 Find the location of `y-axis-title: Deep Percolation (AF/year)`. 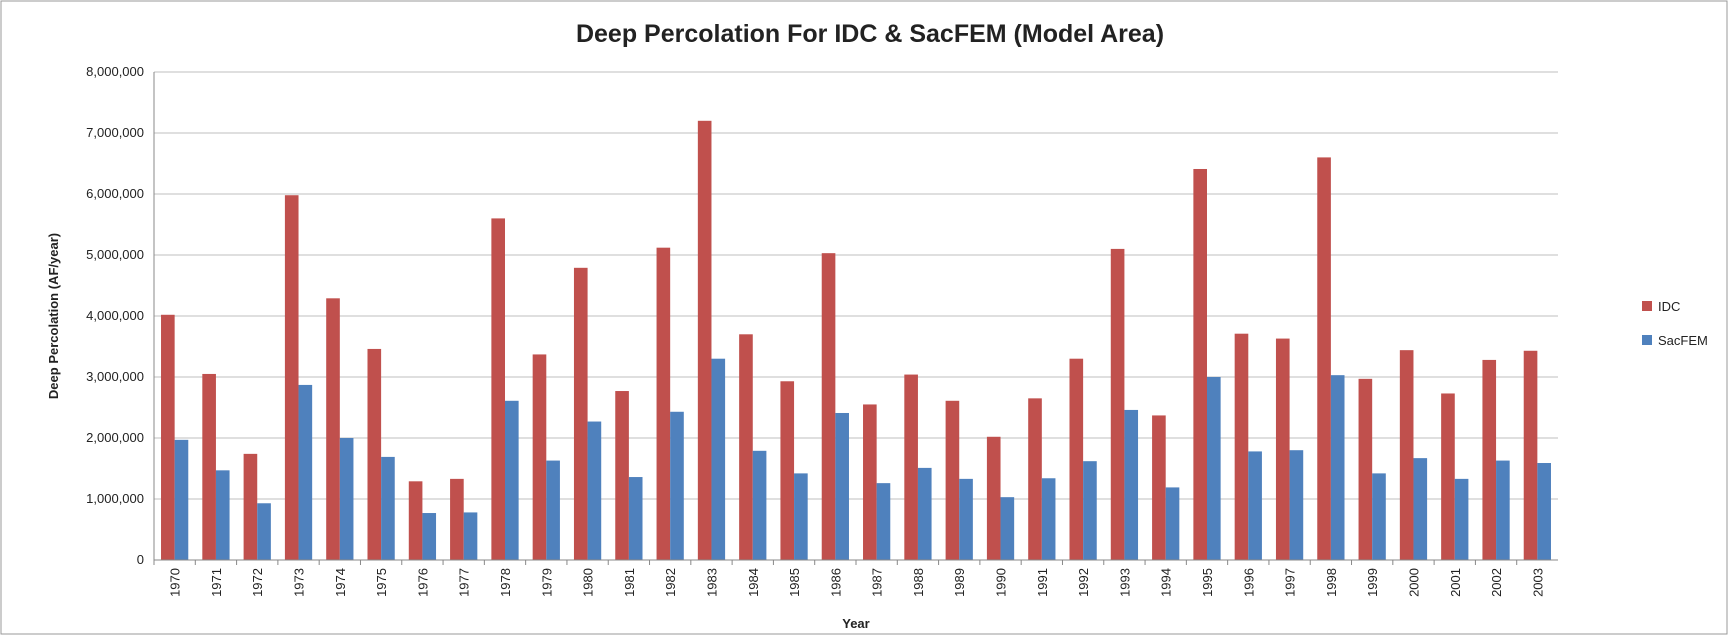

y-axis-title: Deep Percolation (AF/year) is located at coordinates (53, 316).